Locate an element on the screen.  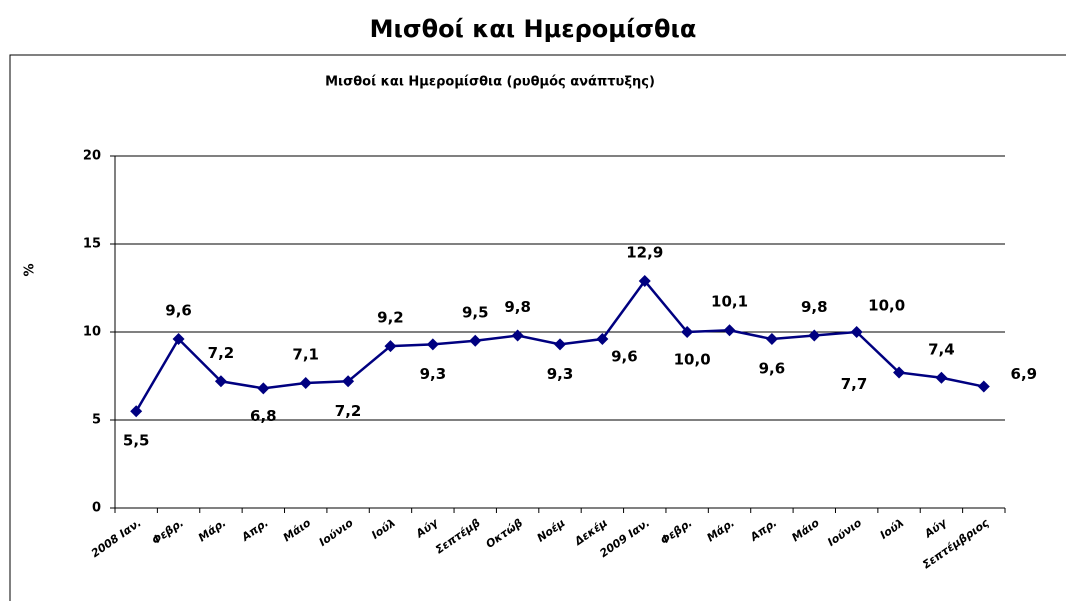
data-label: 9,2 is located at coordinates (390, 318).